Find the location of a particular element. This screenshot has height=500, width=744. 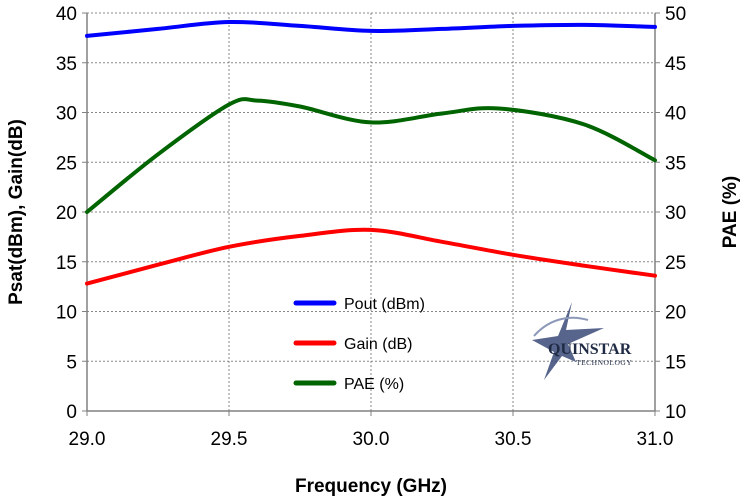

y2-tick-label: 35 is located at coordinates (675, 163).